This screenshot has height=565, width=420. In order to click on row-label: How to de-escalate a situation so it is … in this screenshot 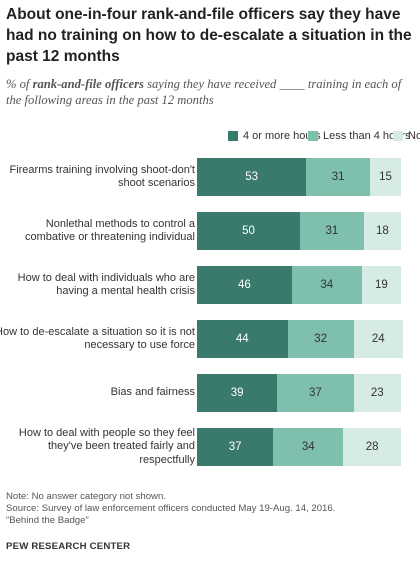, I will do `click(97, 338)`.